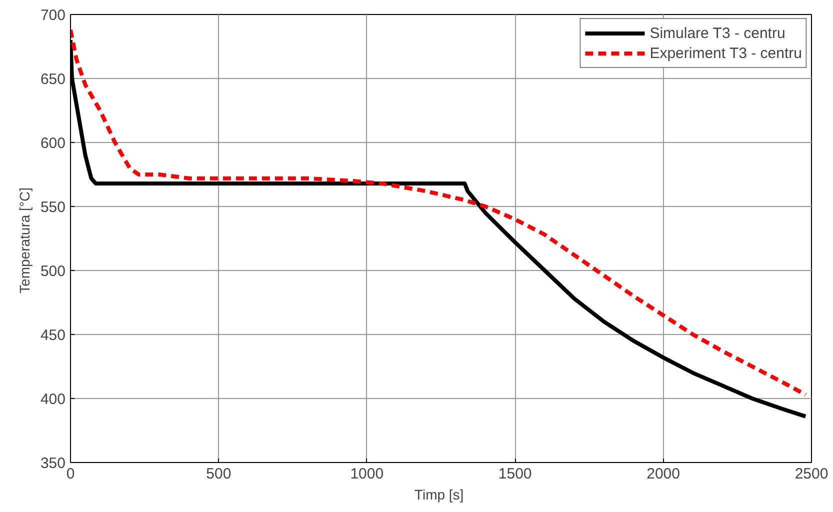 This screenshot has width=833, height=512. What do you see at coordinates (439, 494) in the screenshot?
I see `x-axis-title: Timp [s]` at bounding box center [439, 494].